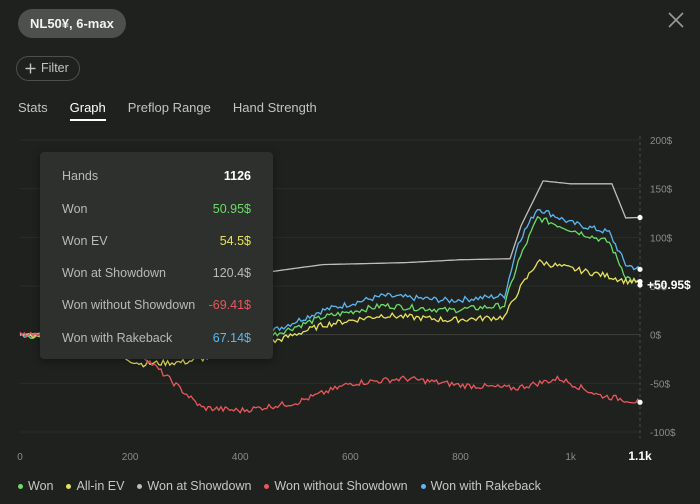  What do you see at coordinates (156, 209) in the screenshot?
I see `tooltip-row-won: Won 50.95$` at bounding box center [156, 209].